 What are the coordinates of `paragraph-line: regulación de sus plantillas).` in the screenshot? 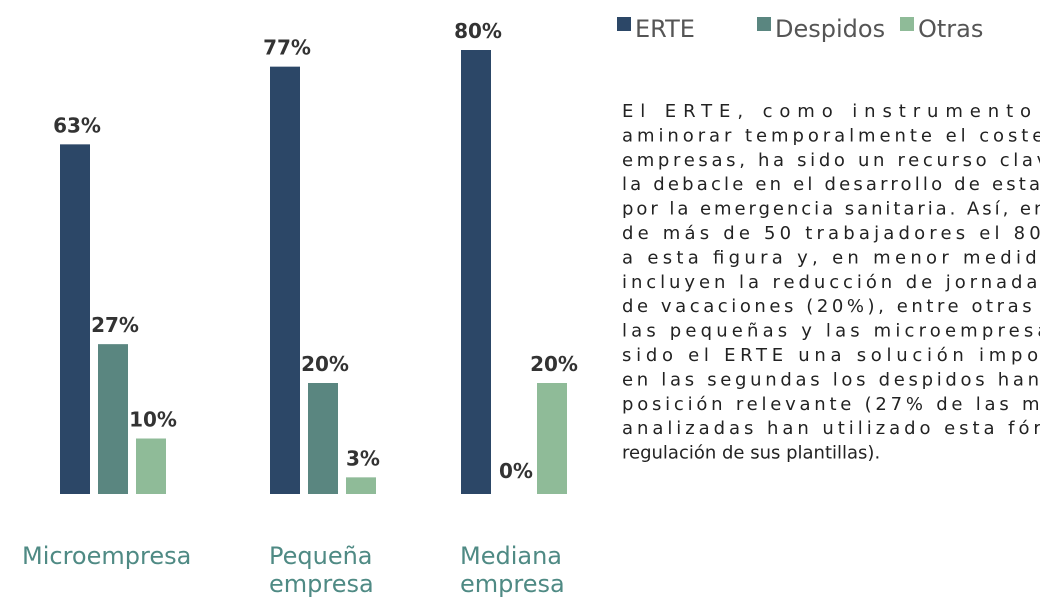 It's located at (751, 453).